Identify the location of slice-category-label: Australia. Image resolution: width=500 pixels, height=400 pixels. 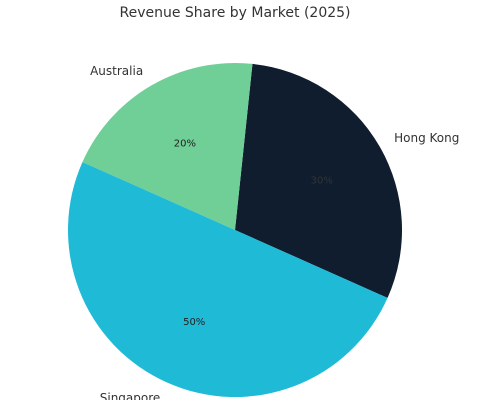
(116, 71).